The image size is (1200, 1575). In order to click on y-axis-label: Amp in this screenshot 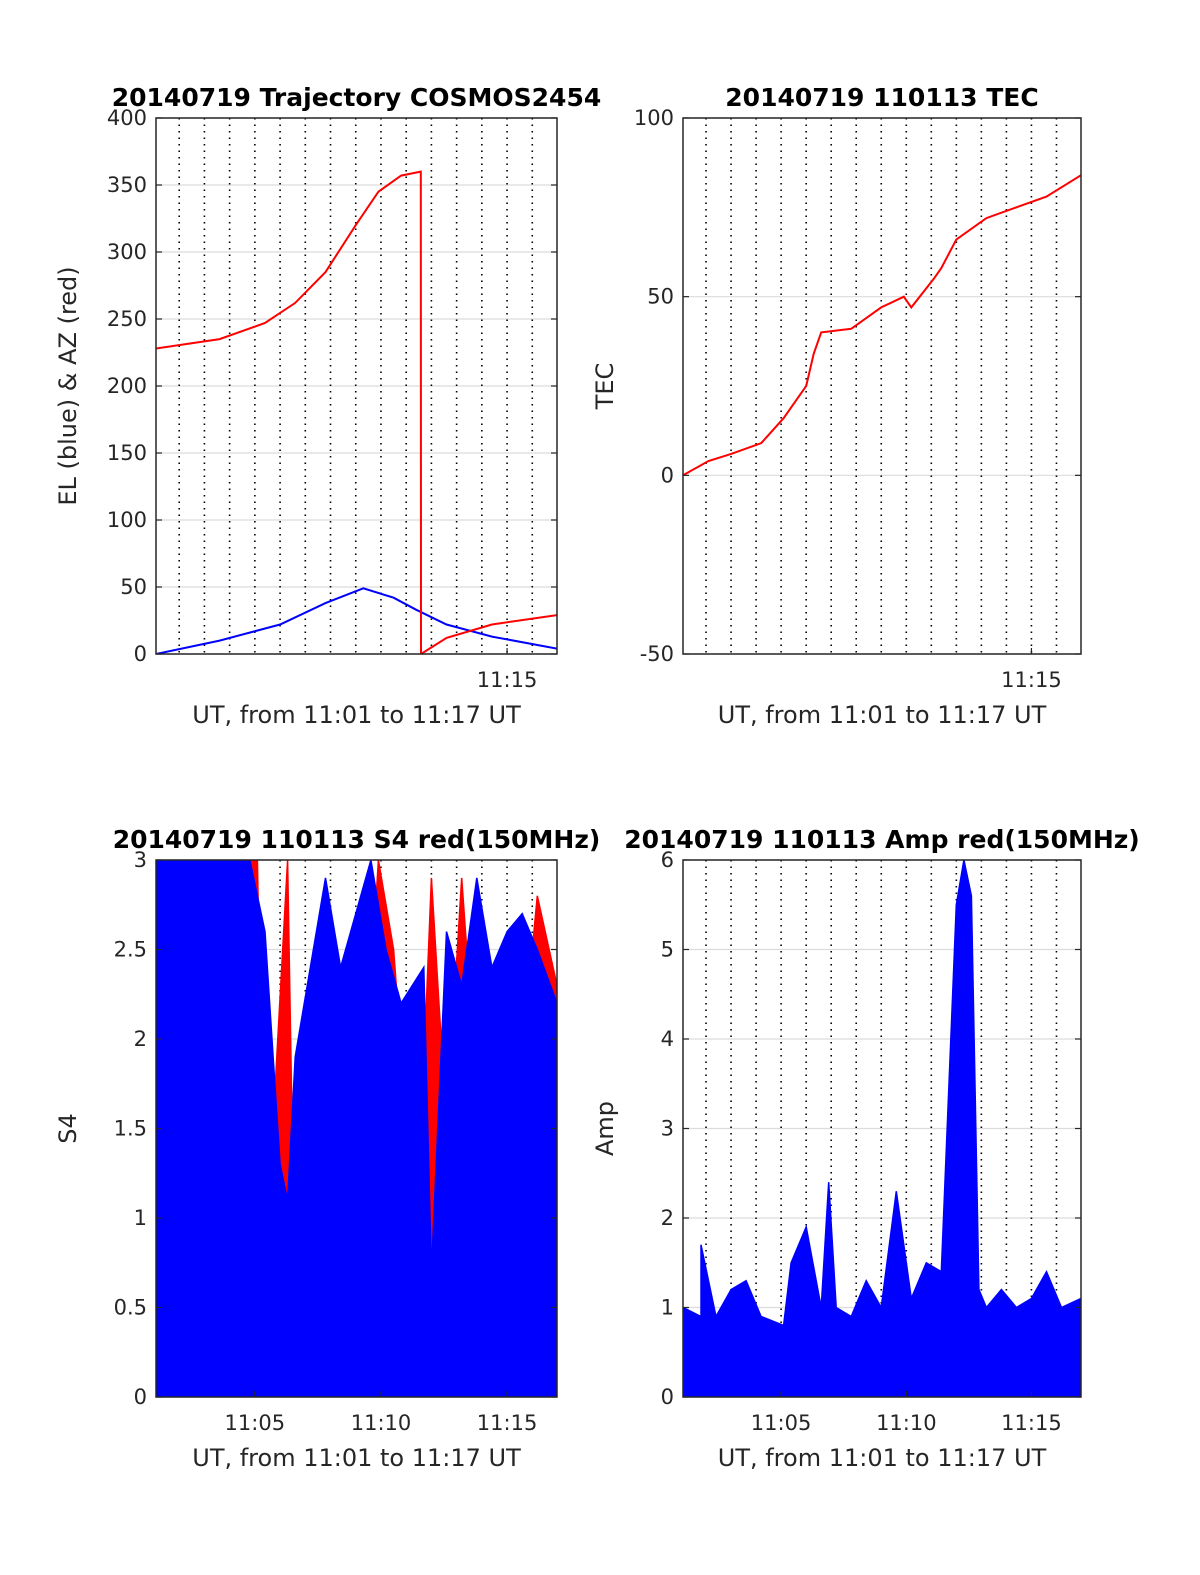, I will do `click(605, 1128)`.